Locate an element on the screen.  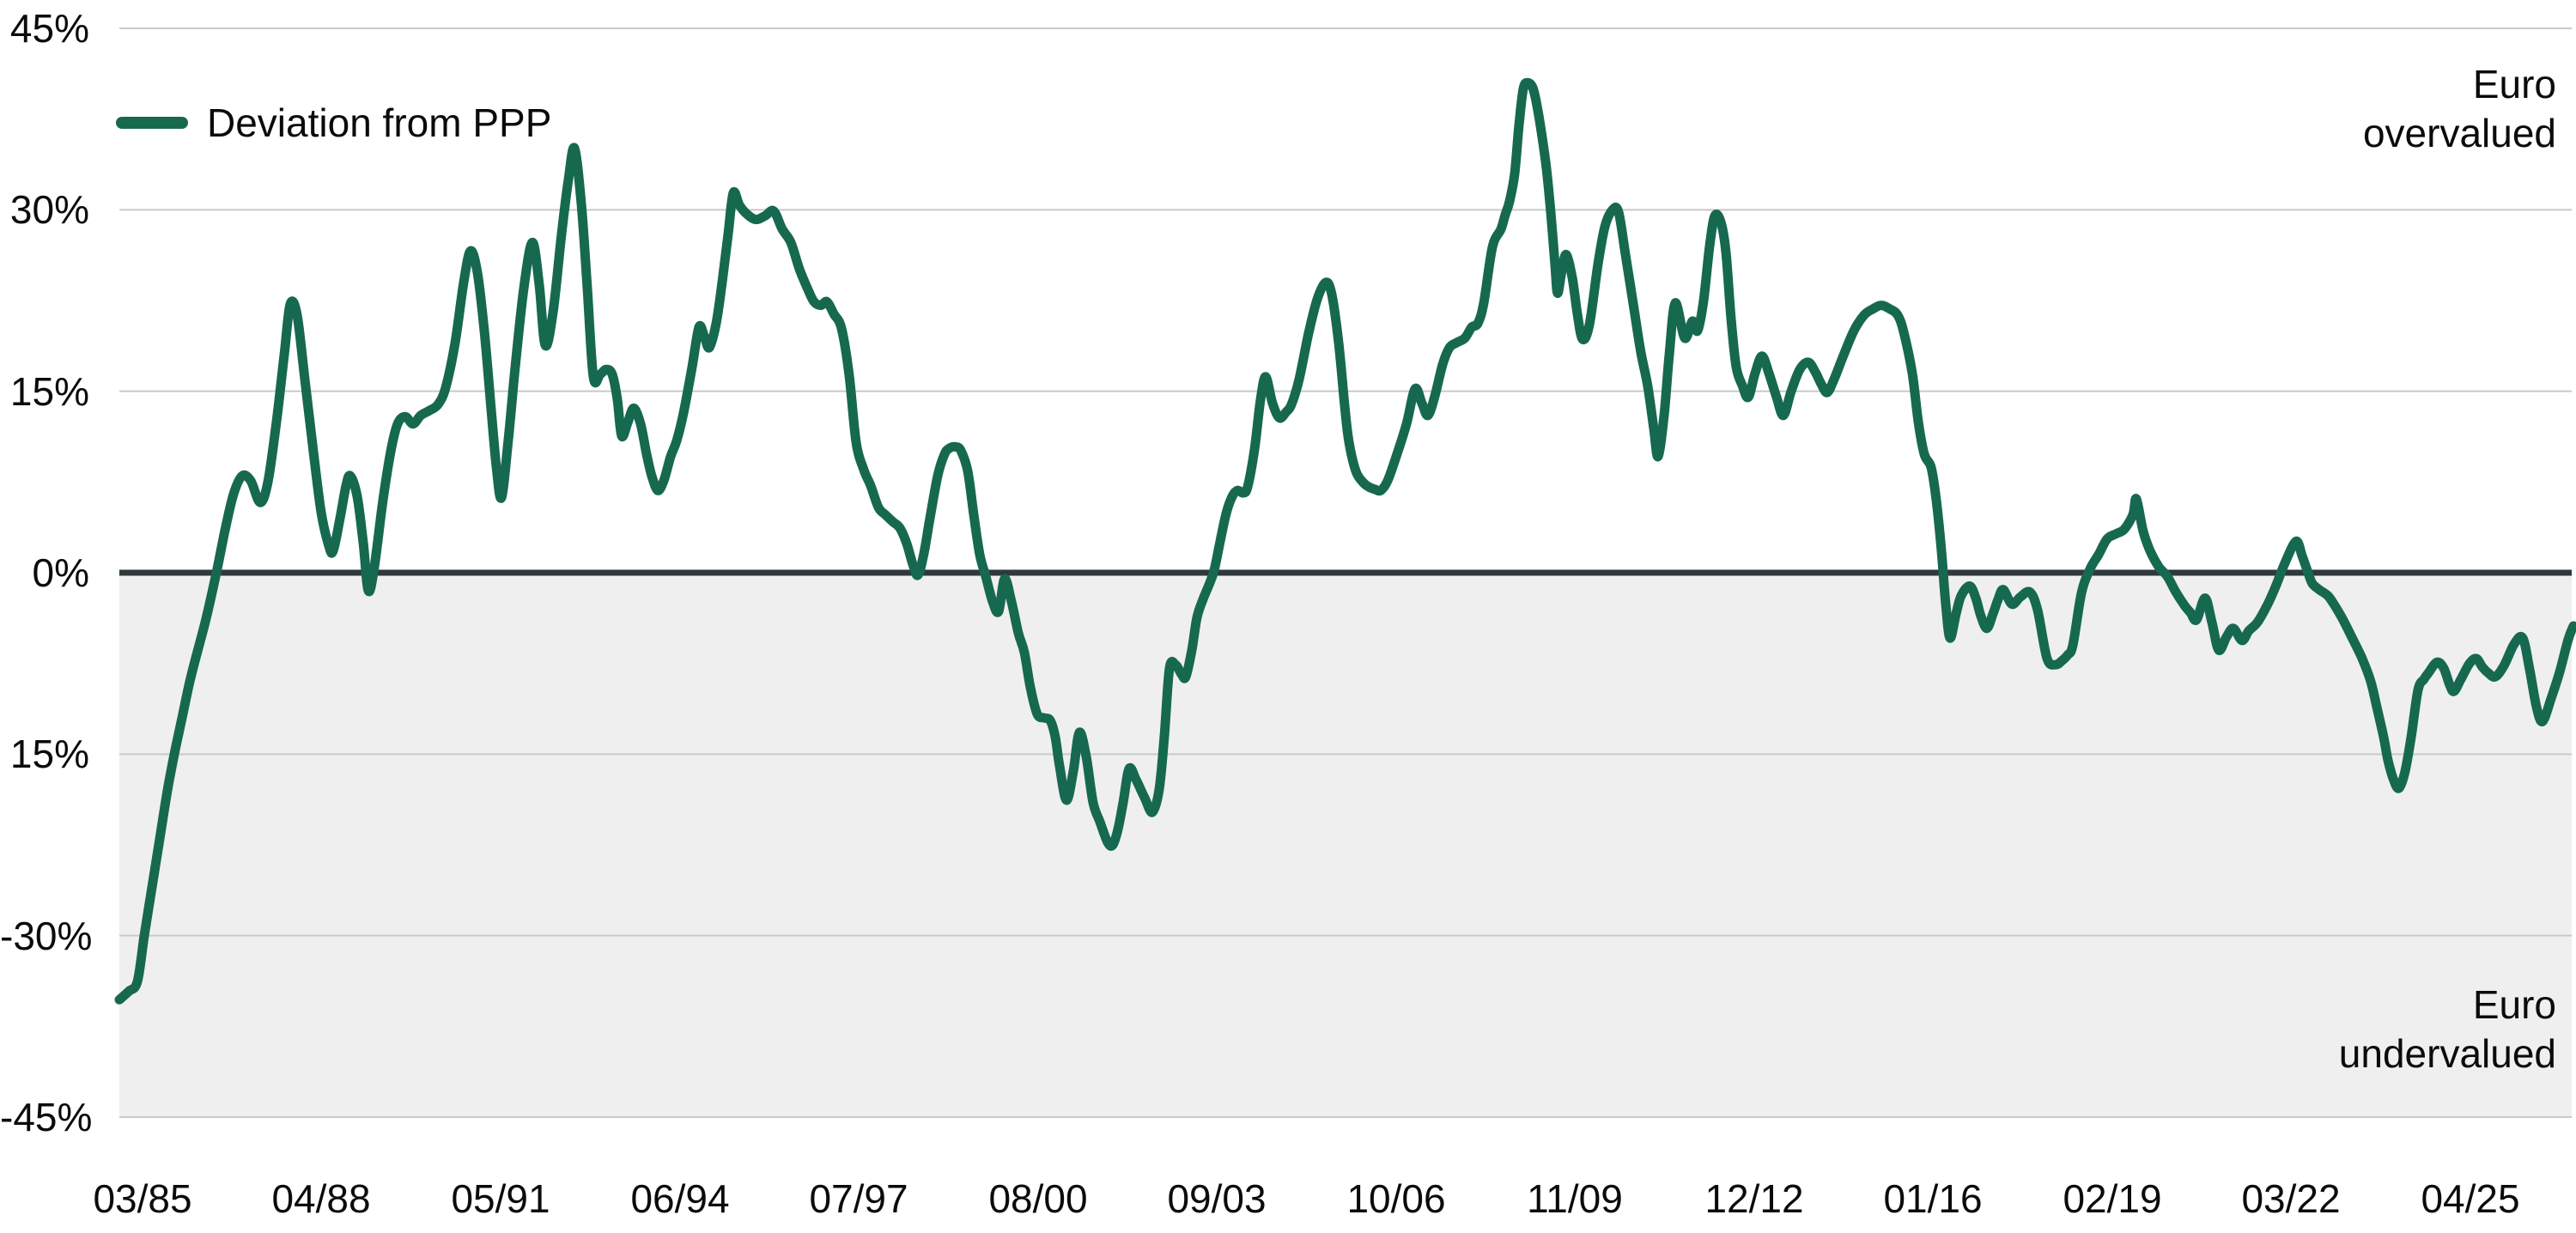
annotation-line: overvalued is located at coordinates (2459, 133).